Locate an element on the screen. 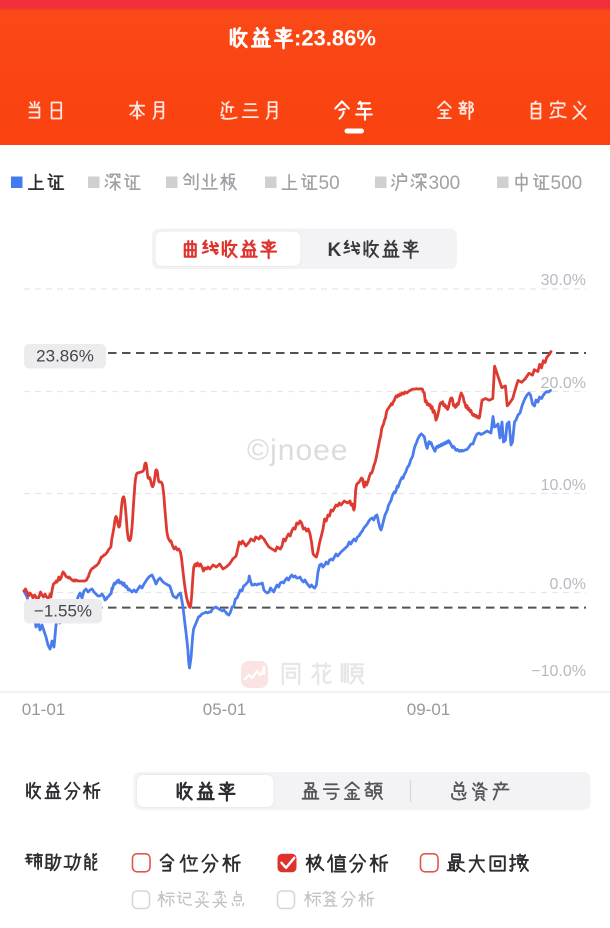 The height and width of the screenshot is (928, 610). svg-text: 500 is located at coordinates (567, 183).